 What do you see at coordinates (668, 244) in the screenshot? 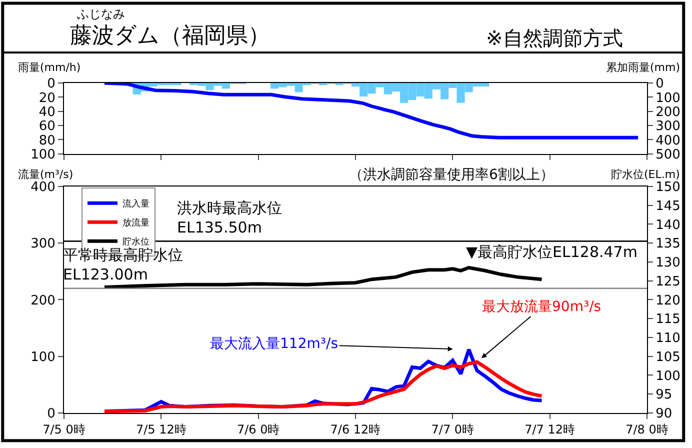
I see `y2-tick-label: 135` at bounding box center [668, 244].